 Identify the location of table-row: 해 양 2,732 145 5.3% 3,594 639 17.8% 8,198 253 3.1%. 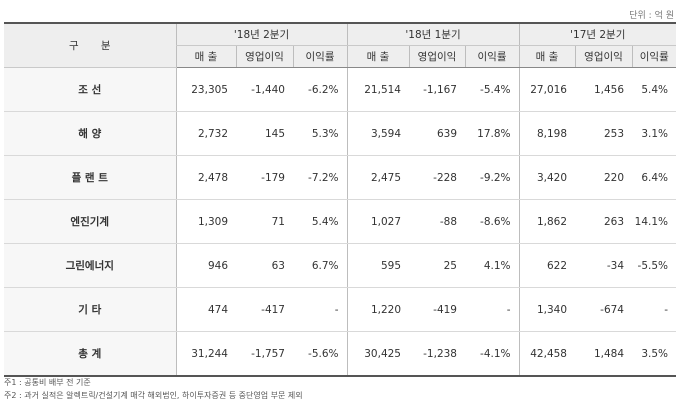
(340, 133).